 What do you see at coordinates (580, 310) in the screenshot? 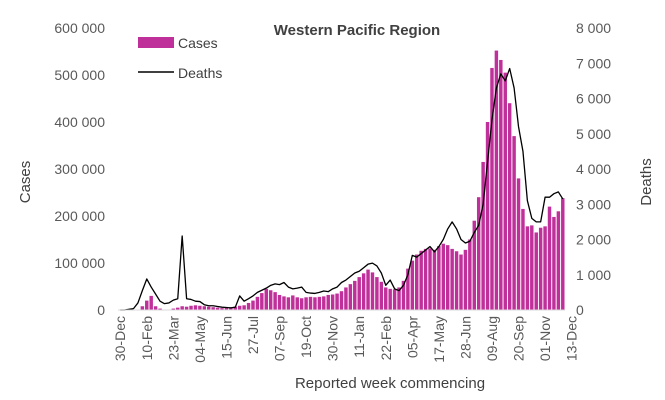
I see `y2-tick-label: 0` at bounding box center [580, 310].